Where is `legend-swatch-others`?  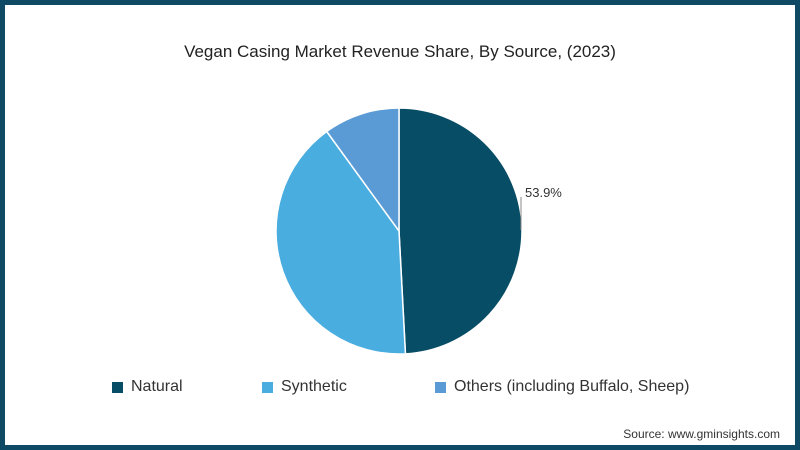
legend-swatch-others is located at coordinates (440, 387).